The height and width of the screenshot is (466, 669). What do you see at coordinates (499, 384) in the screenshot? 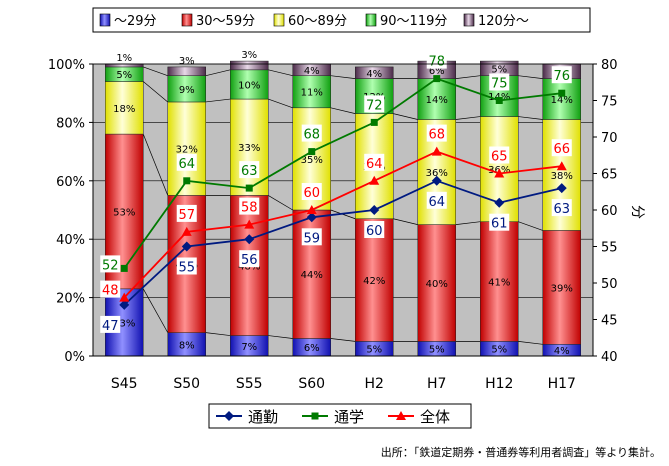
I see `category-label: H12` at bounding box center [499, 384].